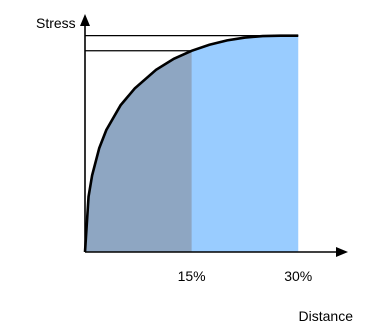 This screenshot has height=324, width=366. Describe the element at coordinates (245, 276) in the screenshot. I see `x-tick-labels: 15% 30%` at that location.